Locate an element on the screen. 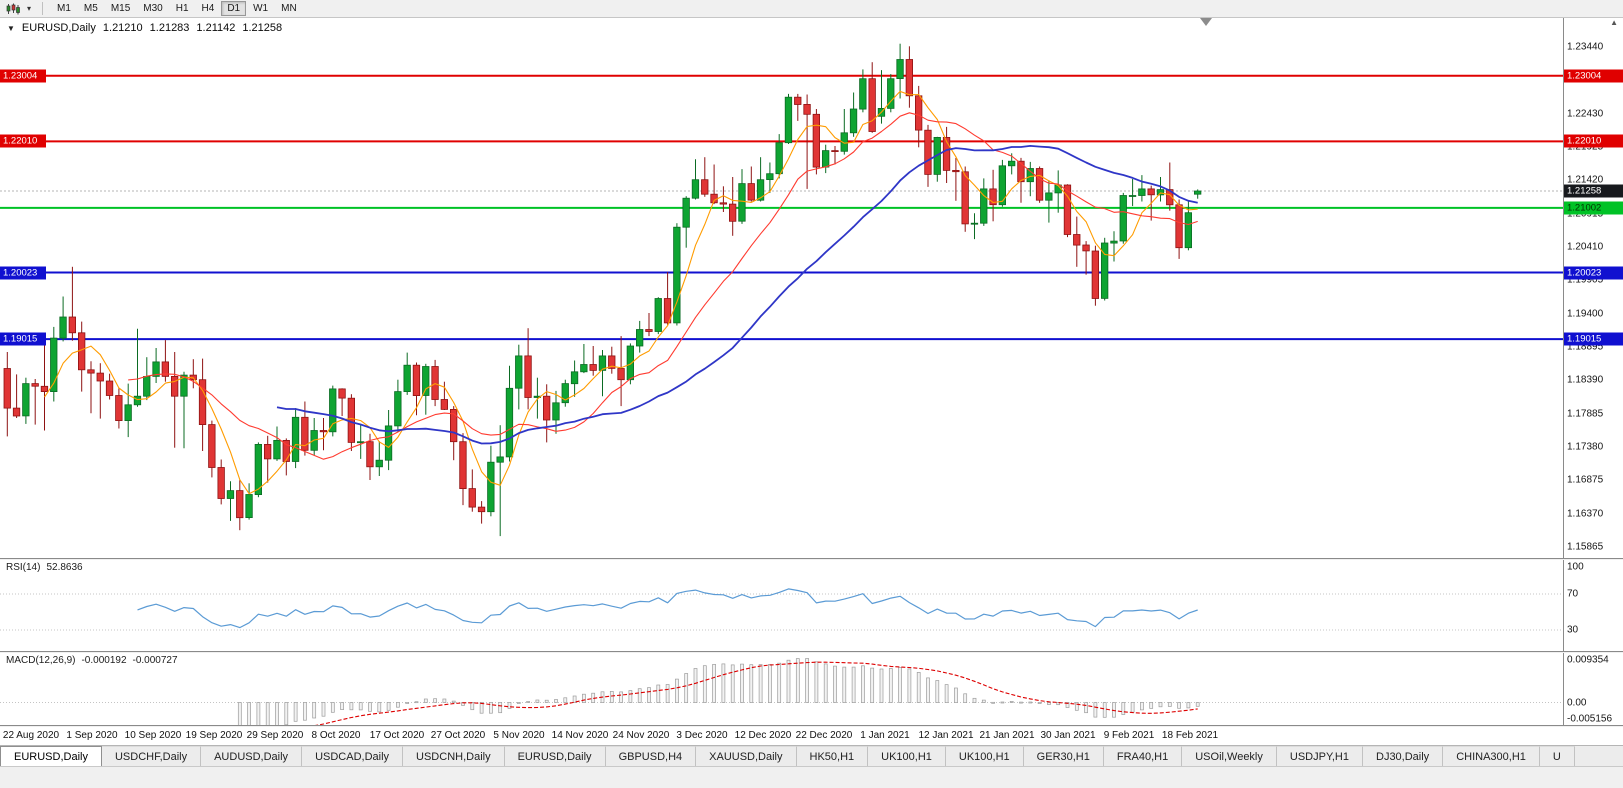 The image size is (1623, 788). rsi-axis-label: 70 is located at coordinates (1573, 594).